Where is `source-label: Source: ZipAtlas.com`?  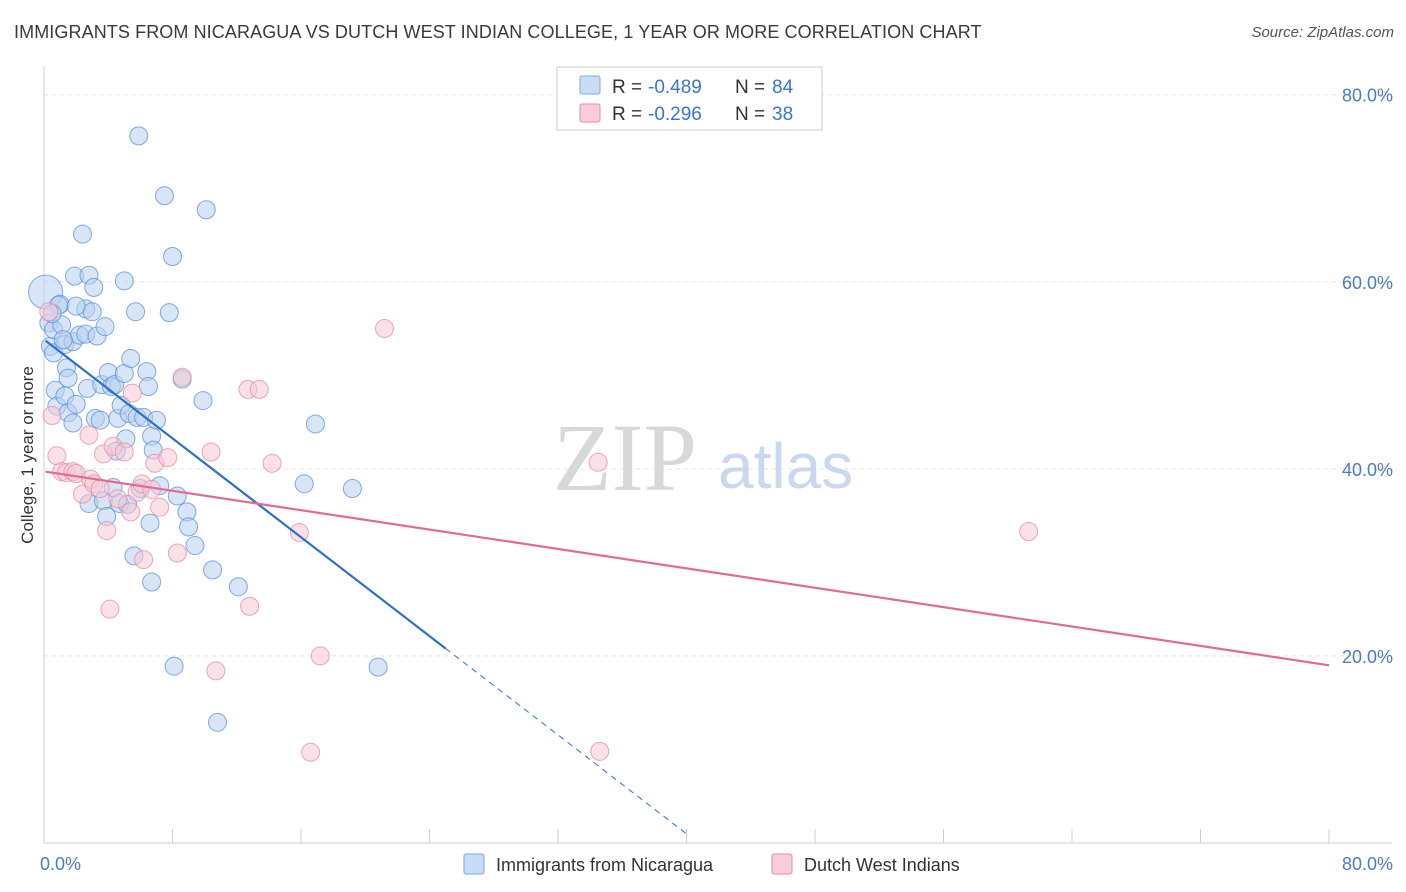 source-label: Source: ZipAtlas.com is located at coordinates (1322, 32).